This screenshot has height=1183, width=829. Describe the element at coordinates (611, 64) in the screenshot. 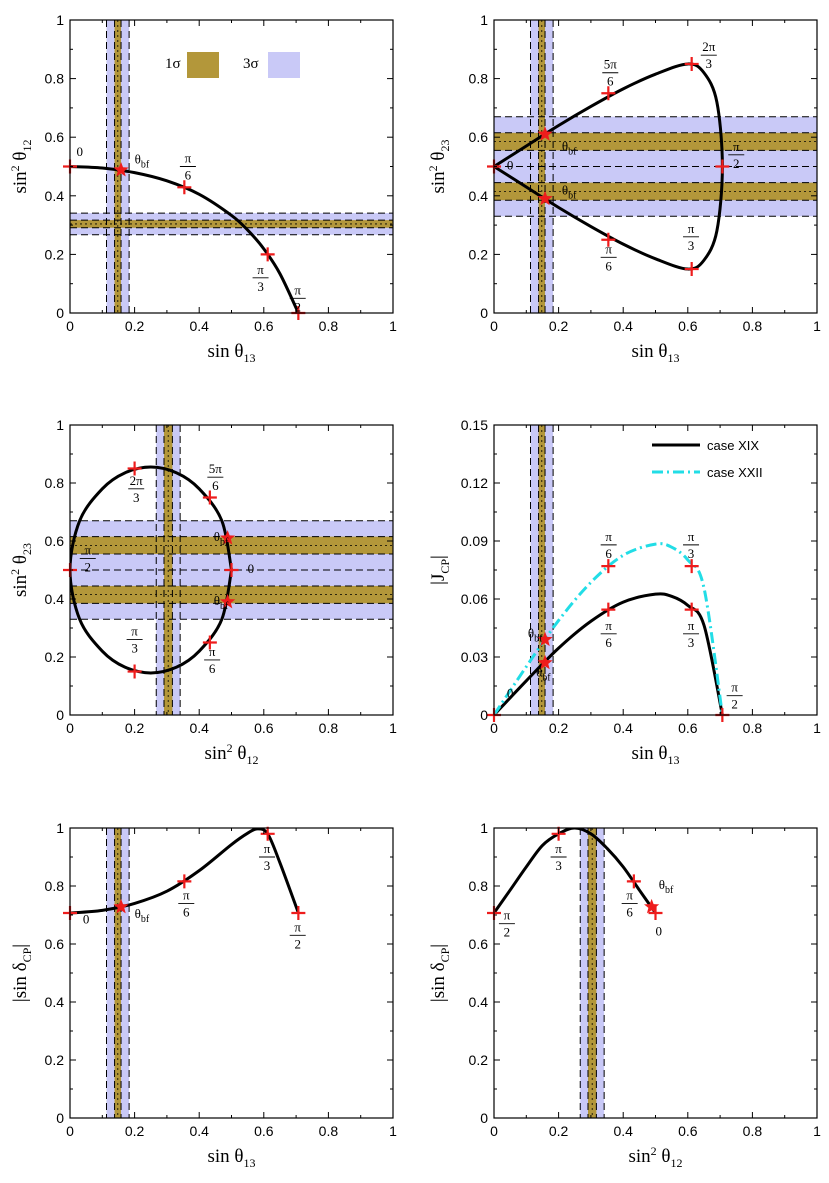

I see `marker-label-4-num: 5π` at that location.